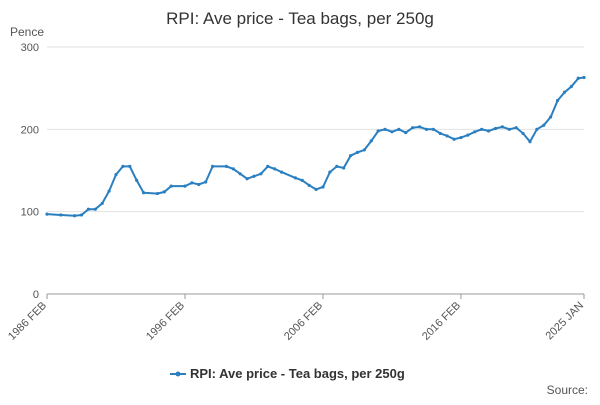 The width and height of the screenshot is (600, 405). Describe the element at coordinates (300, 18) in the screenshot. I see `chart-title: RPI: Ave price - Tea bags, per 250g` at that location.